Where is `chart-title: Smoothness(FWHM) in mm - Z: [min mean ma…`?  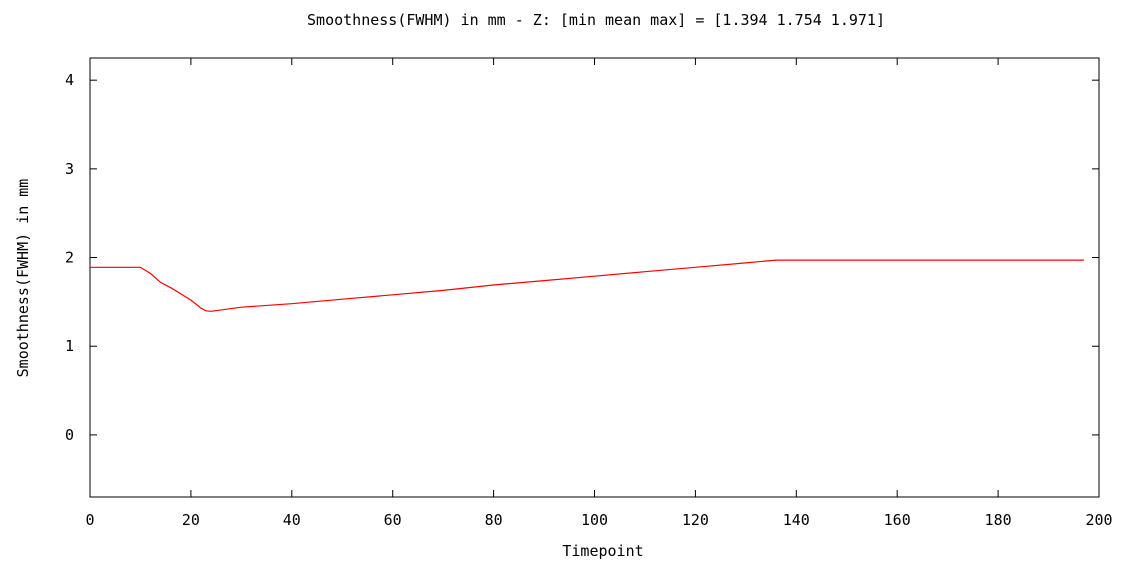 chart-title: Smoothness(FWHM) in mm - Z: [min mean ma… is located at coordinates (596, 20).